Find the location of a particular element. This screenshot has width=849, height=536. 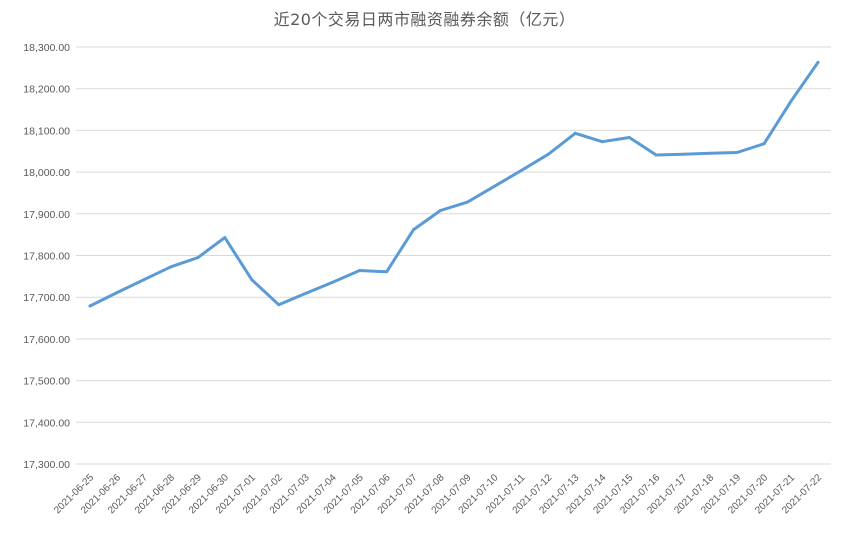

y-tick-label: 18,200.00 is located at coordinates (46, 90).